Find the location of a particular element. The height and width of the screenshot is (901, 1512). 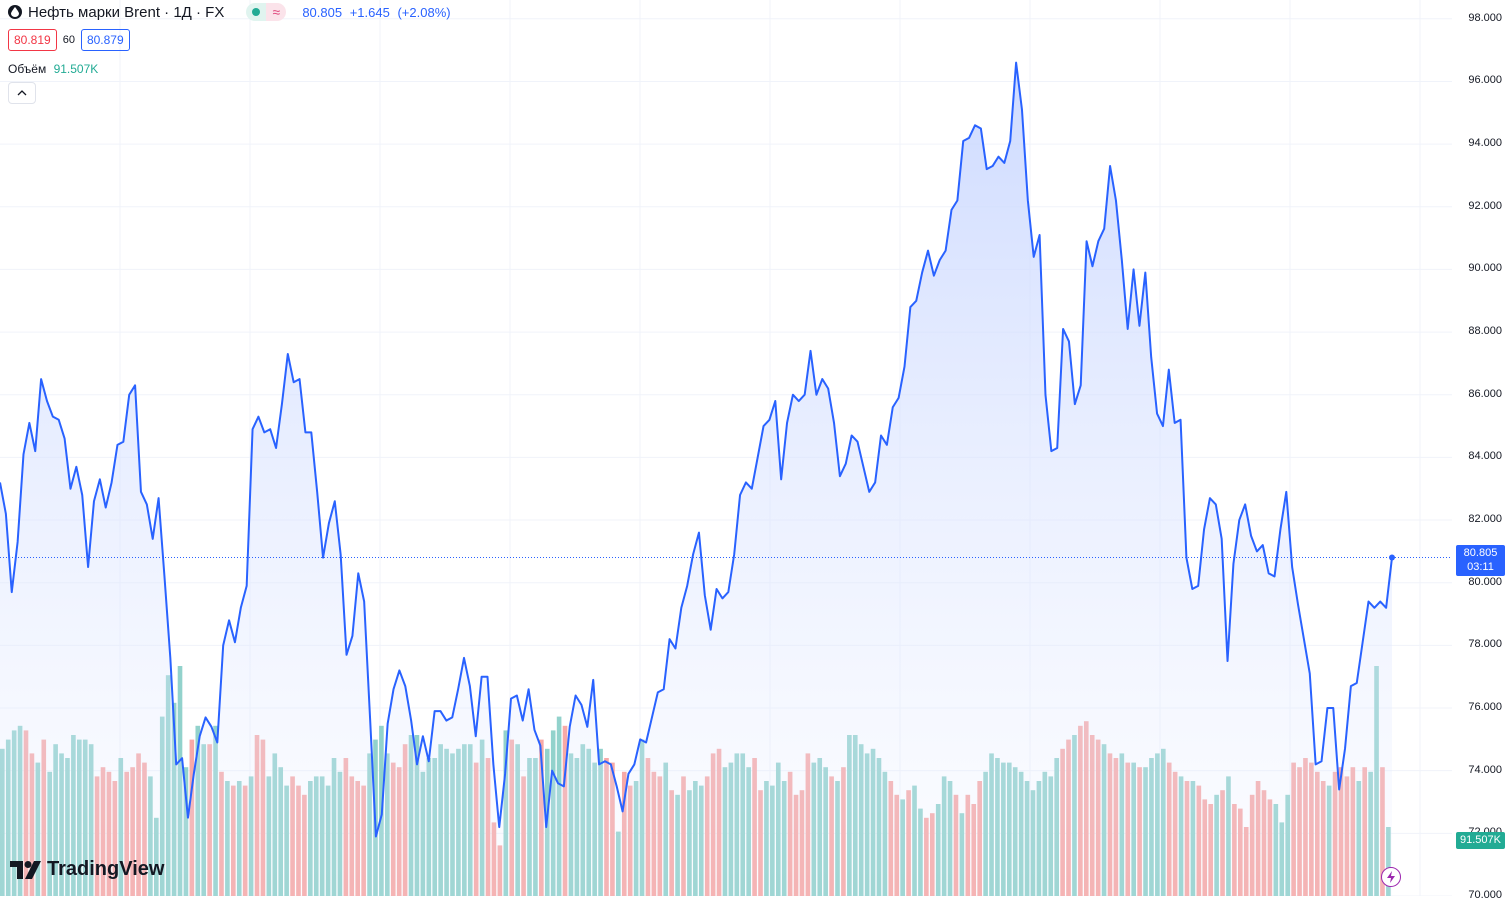

symbol-title: Нефть марки Brent · 1Д · FX is located at coordinates (126, 12).